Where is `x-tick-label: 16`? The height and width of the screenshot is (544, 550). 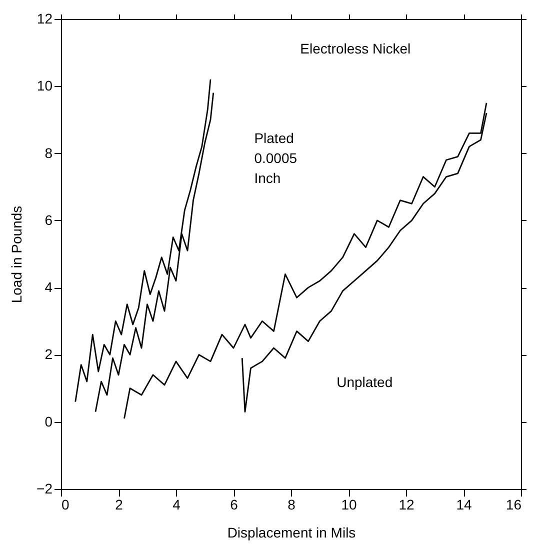
x-tick-label: 16 is located at coordinates (514, 504).